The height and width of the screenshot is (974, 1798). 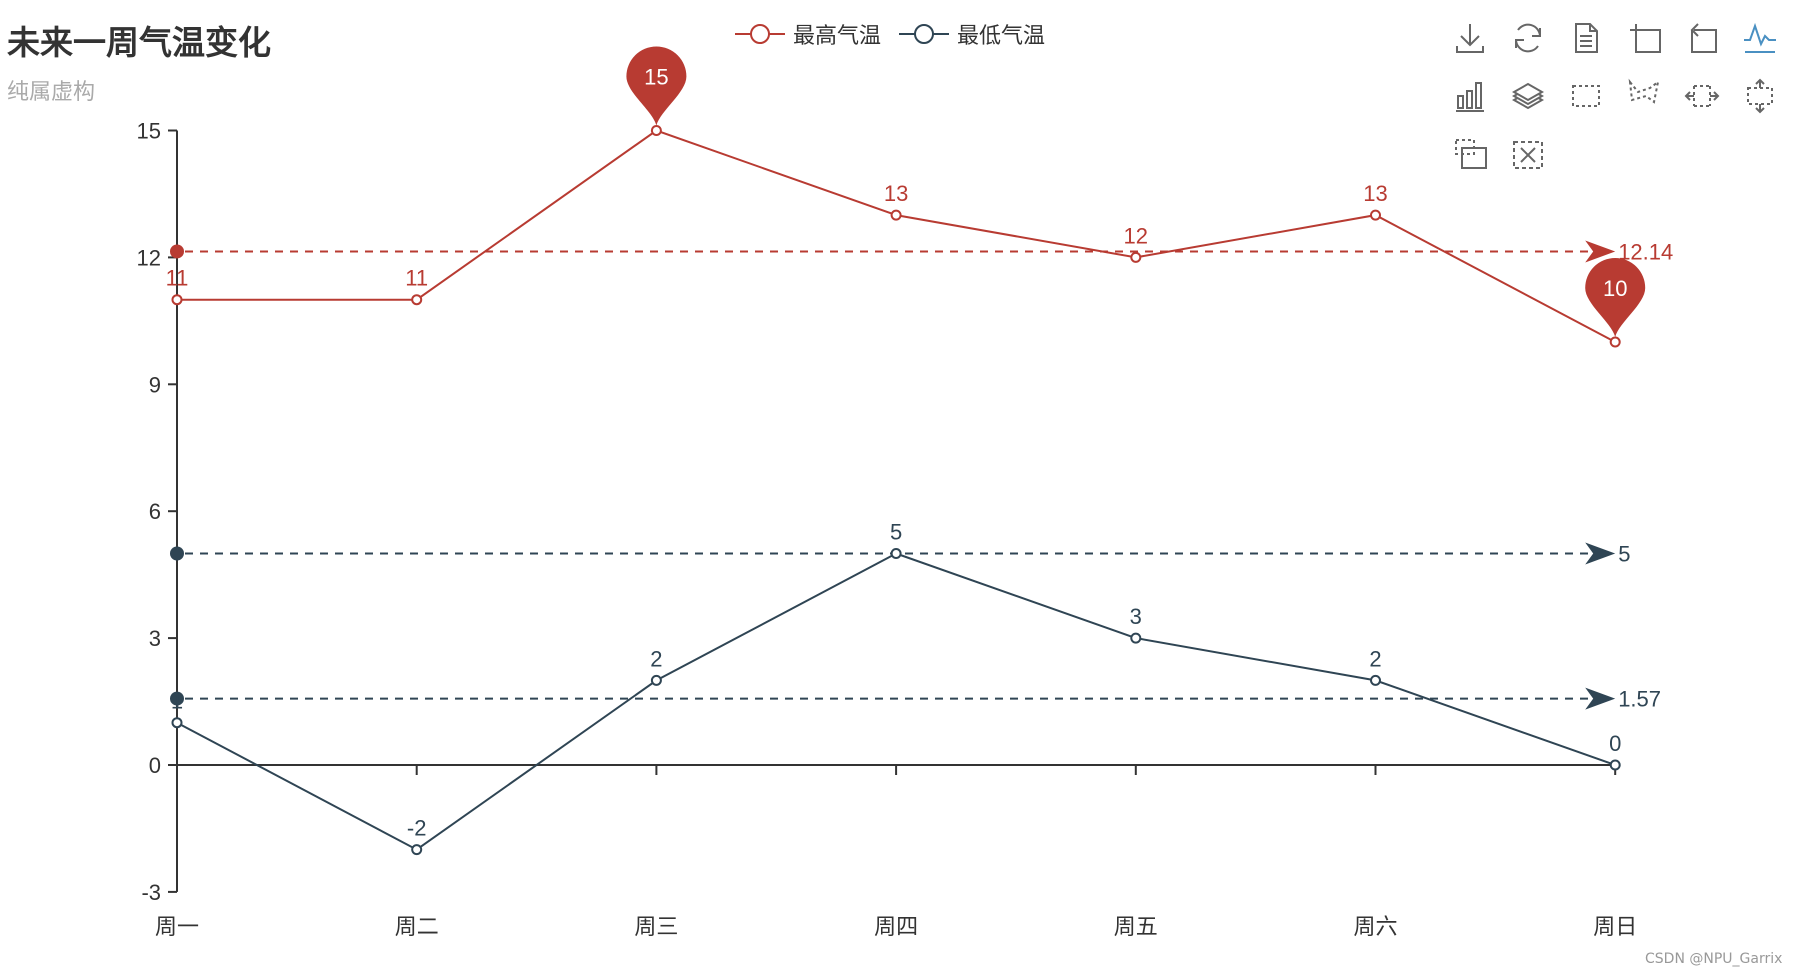 I want to click on save-as-image-icon, so click(x=1472, y=40).